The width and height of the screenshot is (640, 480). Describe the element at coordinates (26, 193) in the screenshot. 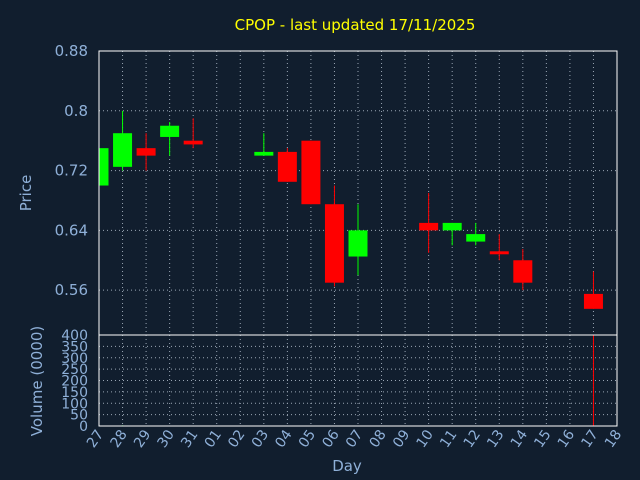

I see `price-axis-label: Price` at that location.